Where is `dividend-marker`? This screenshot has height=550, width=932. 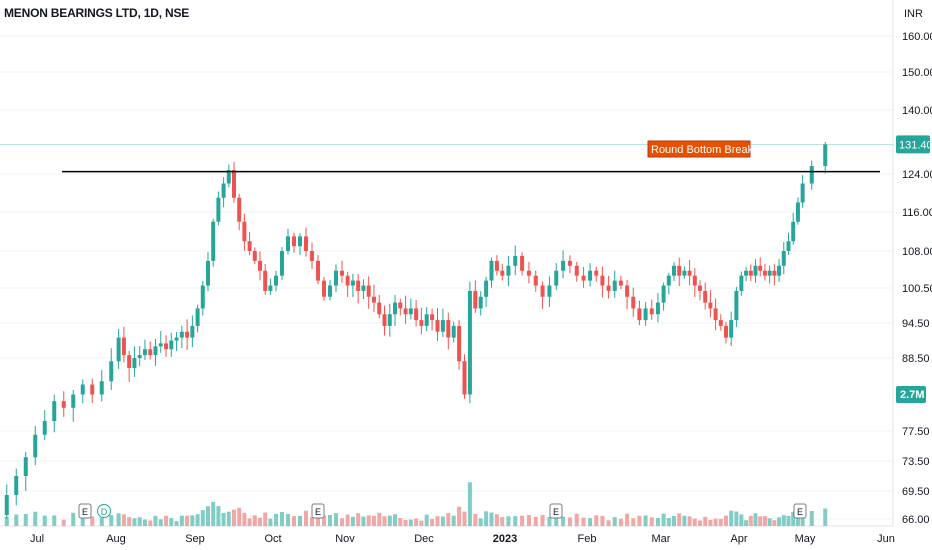 dividend-marker is located at coordinates (104, 511).